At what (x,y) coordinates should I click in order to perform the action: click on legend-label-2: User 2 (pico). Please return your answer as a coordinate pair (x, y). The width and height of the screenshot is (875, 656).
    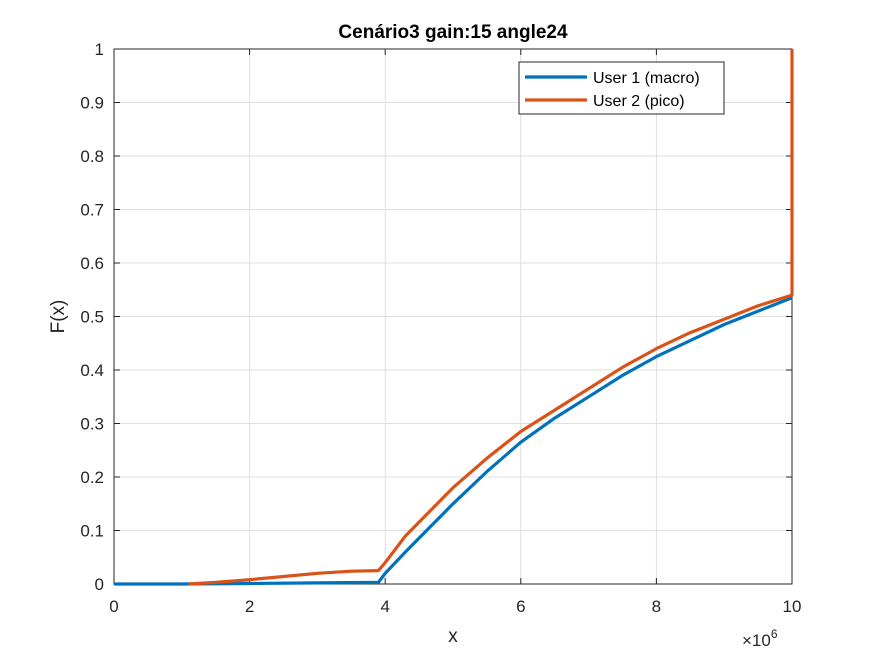
    Looking at the image, I should click on (639, 101).